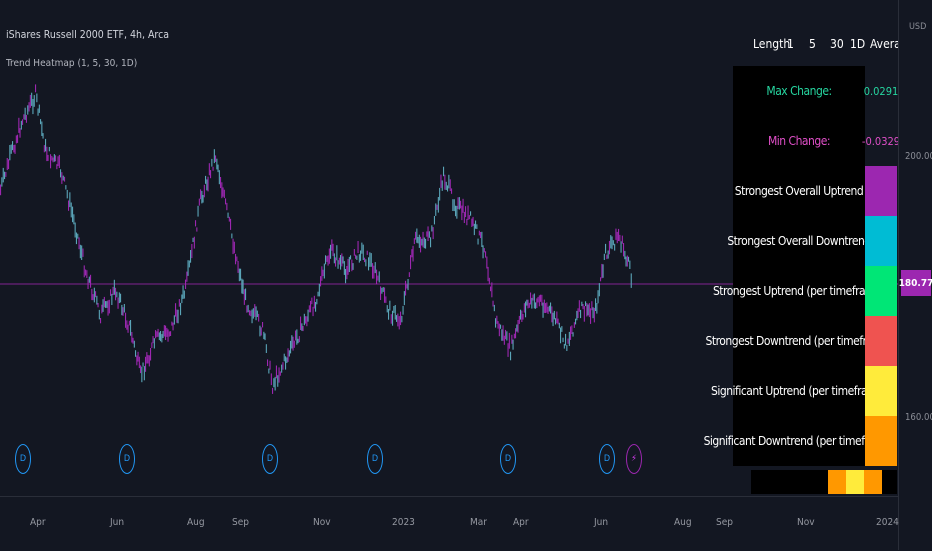 The width and height of the screenshot is (932, 551). I want to click on price-axis: USD 200.00 160.00 180.77, so click(915, 275).